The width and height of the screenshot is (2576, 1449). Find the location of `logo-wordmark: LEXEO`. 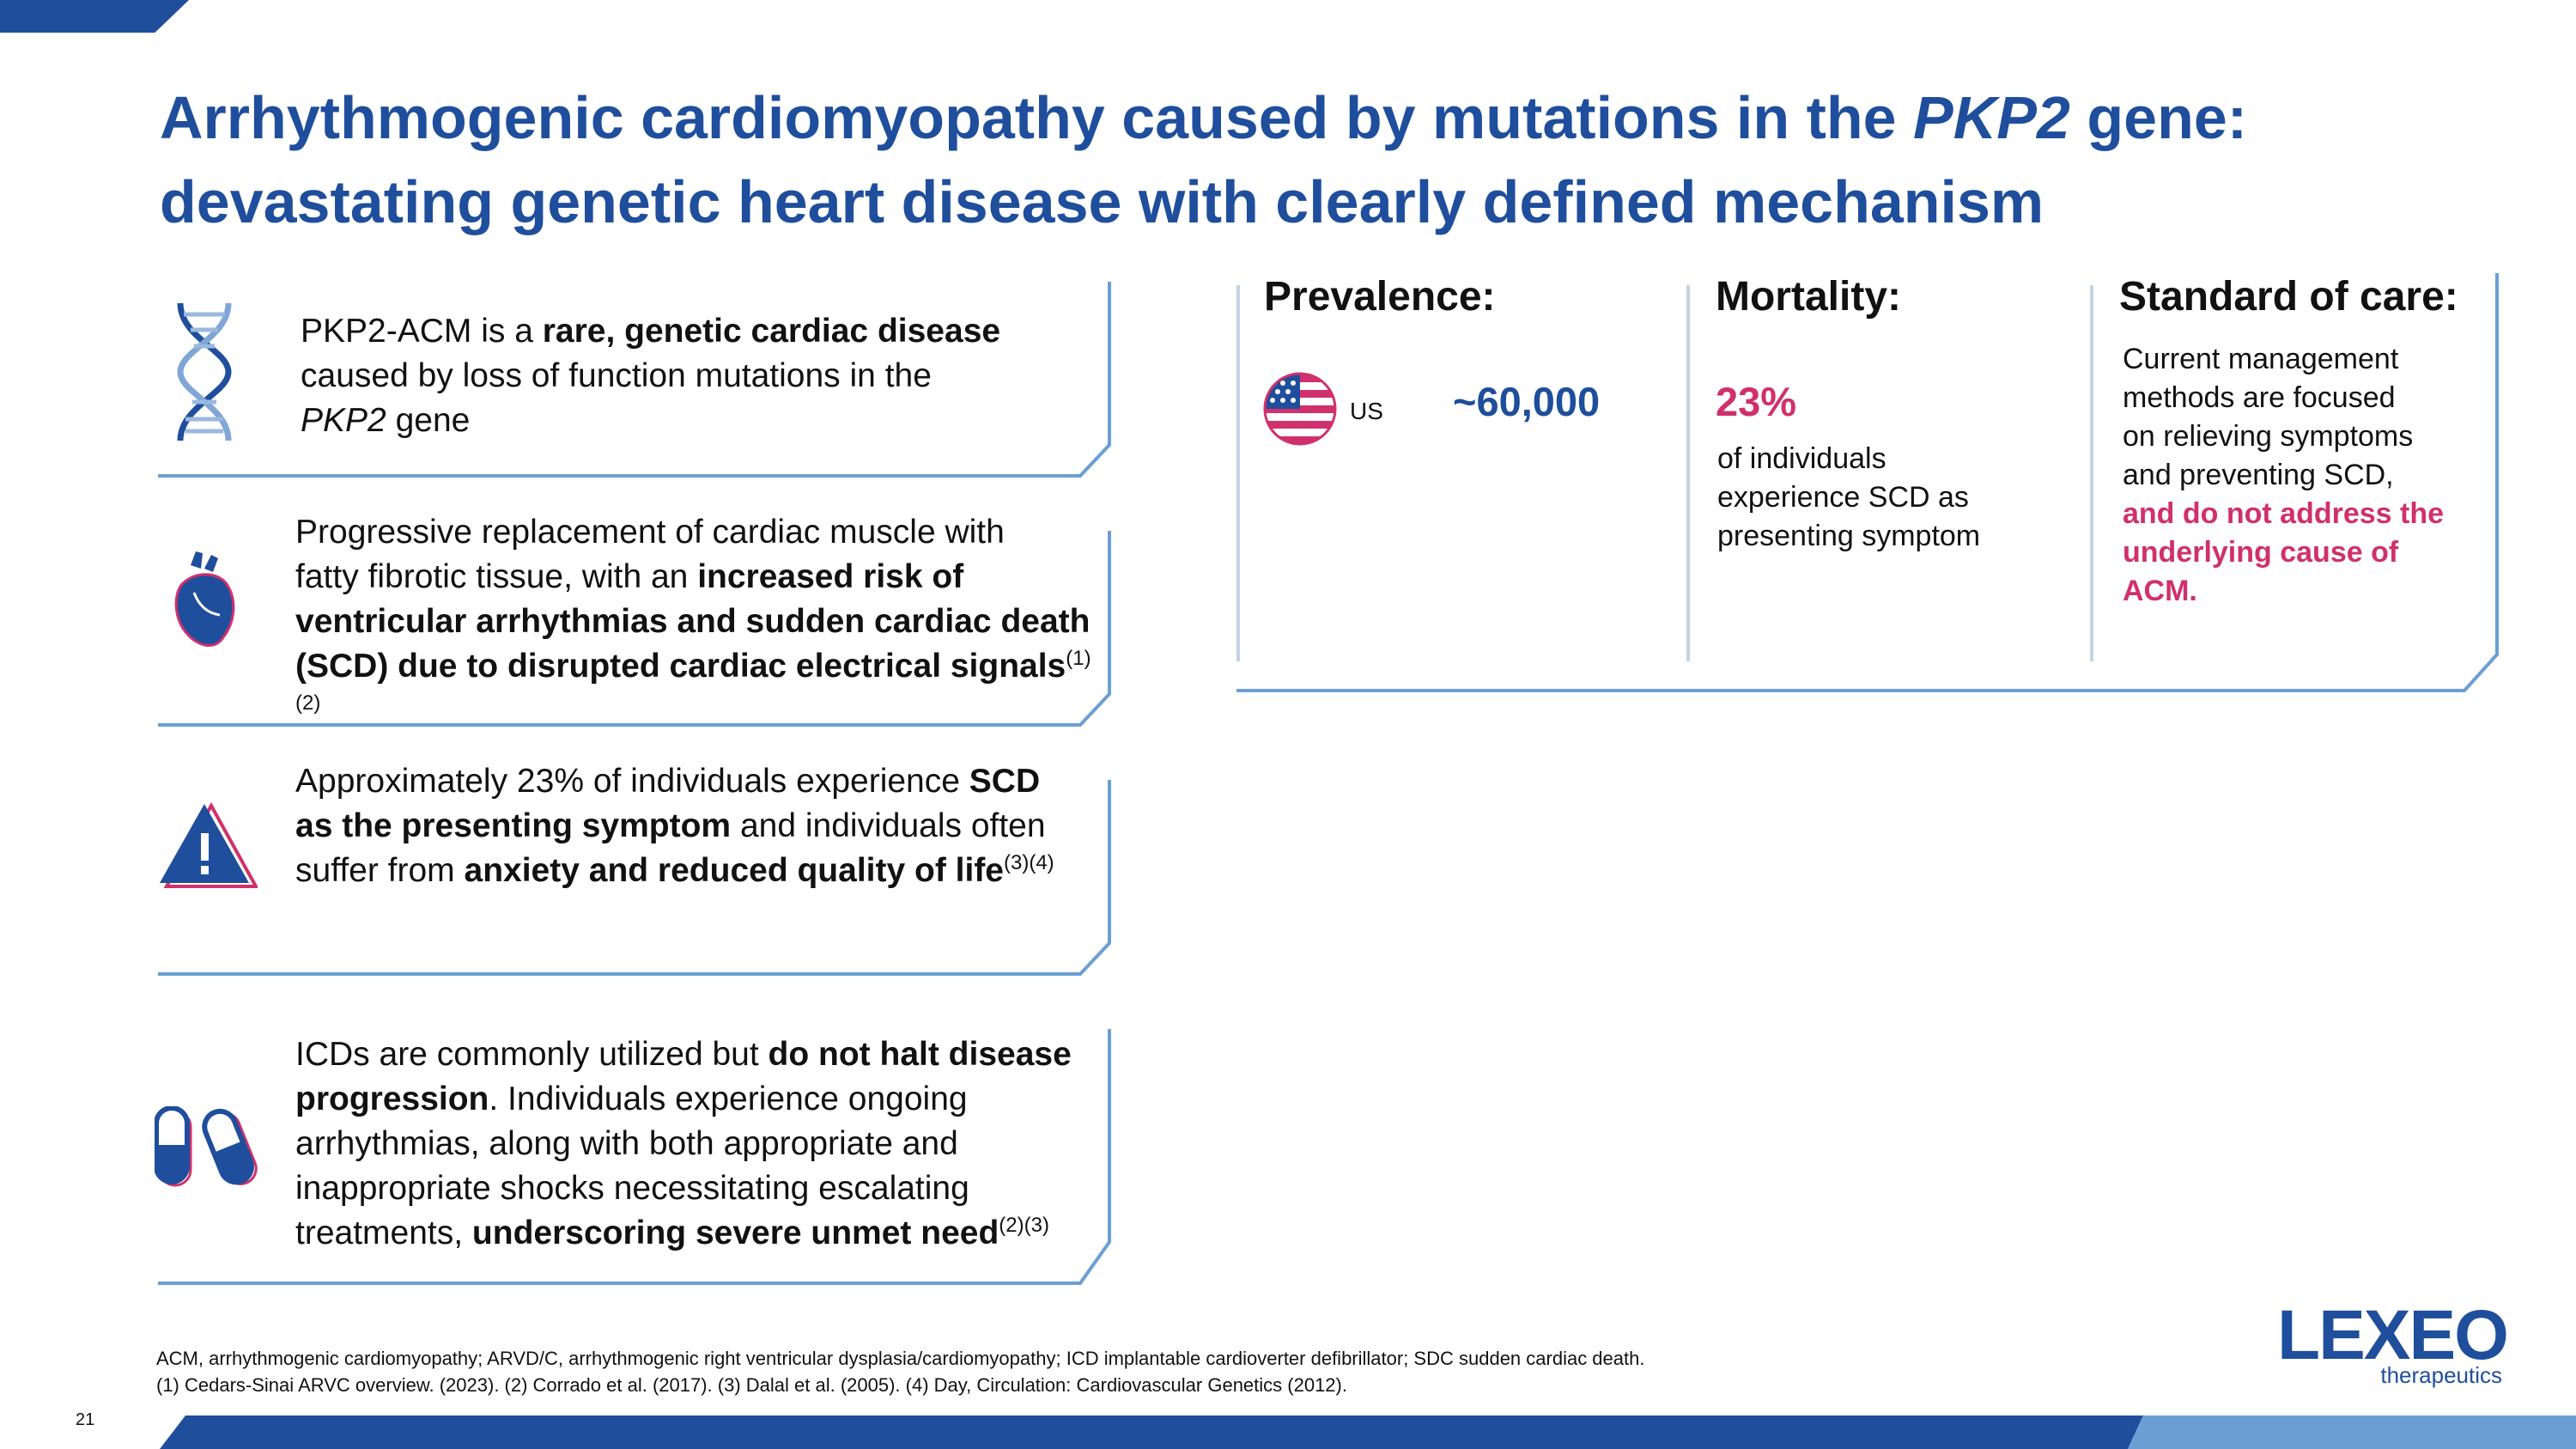

logo-wordmark: LEXEO is located at coordinates (2393, 1335).